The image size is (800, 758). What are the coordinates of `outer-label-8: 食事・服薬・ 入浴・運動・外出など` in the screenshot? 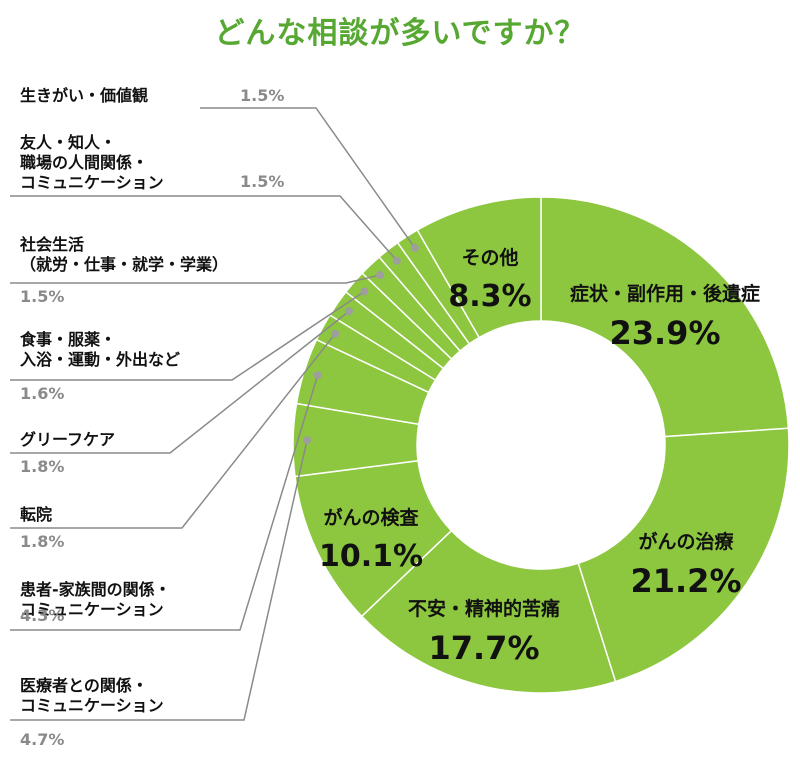 It's located at (100, 349).